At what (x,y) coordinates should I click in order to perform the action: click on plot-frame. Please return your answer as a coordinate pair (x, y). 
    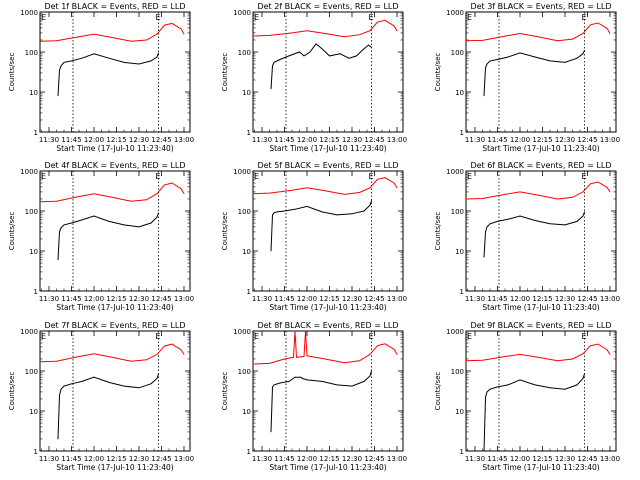
    Looking at the image, I should click on (328, 391).